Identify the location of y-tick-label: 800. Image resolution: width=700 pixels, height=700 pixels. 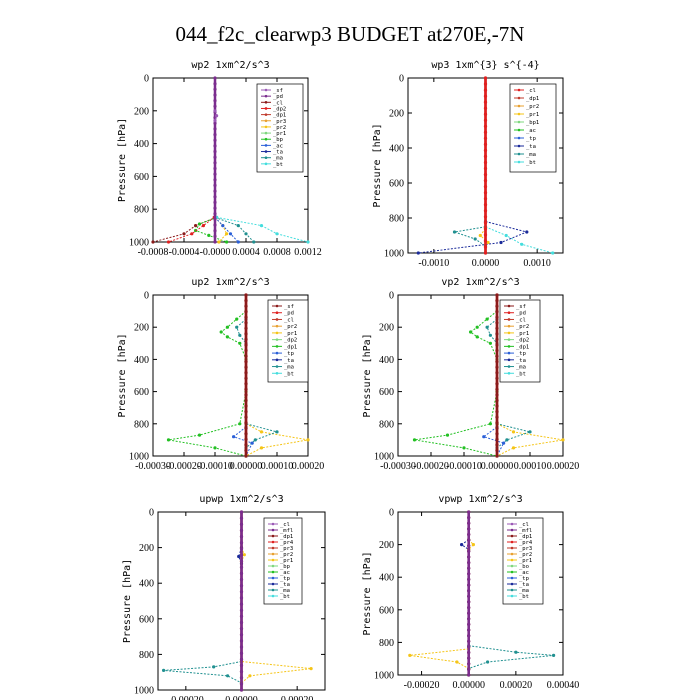
(141, 210).